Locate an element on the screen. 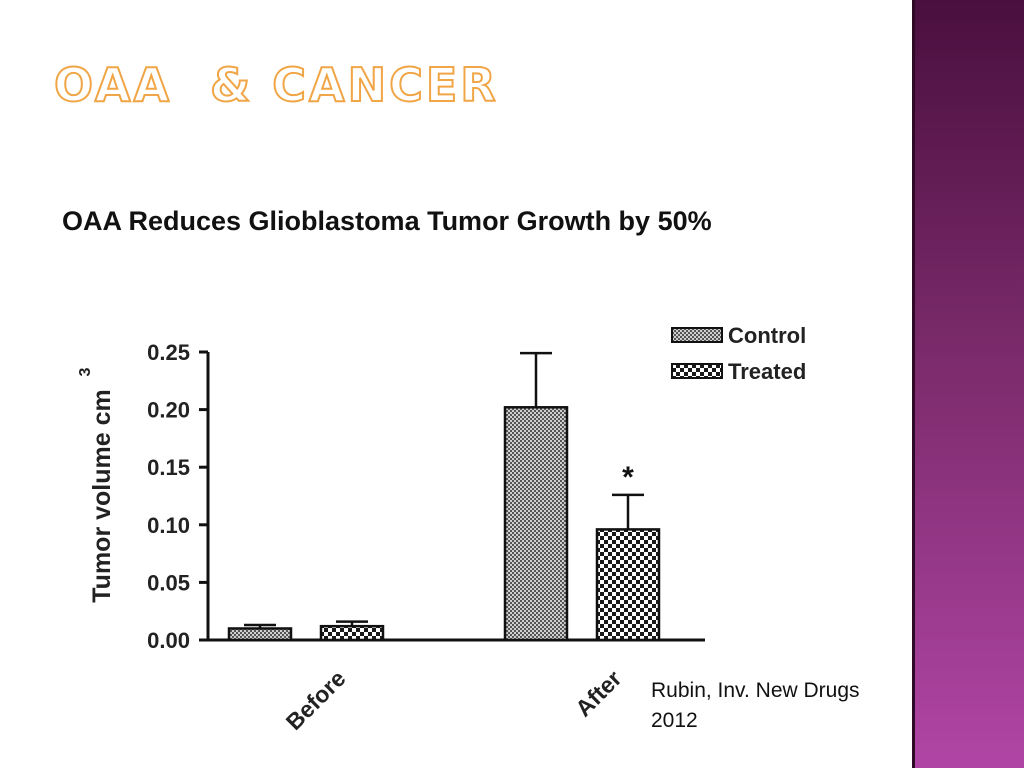  y-tick-label: 0.20 is located at coordinates (168, 410).